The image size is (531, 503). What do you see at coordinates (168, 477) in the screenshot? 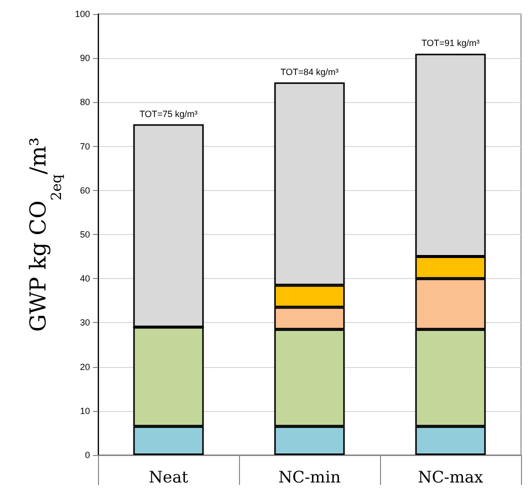
I see `x-tick-label: Neat` at bounding box center [168, 477].